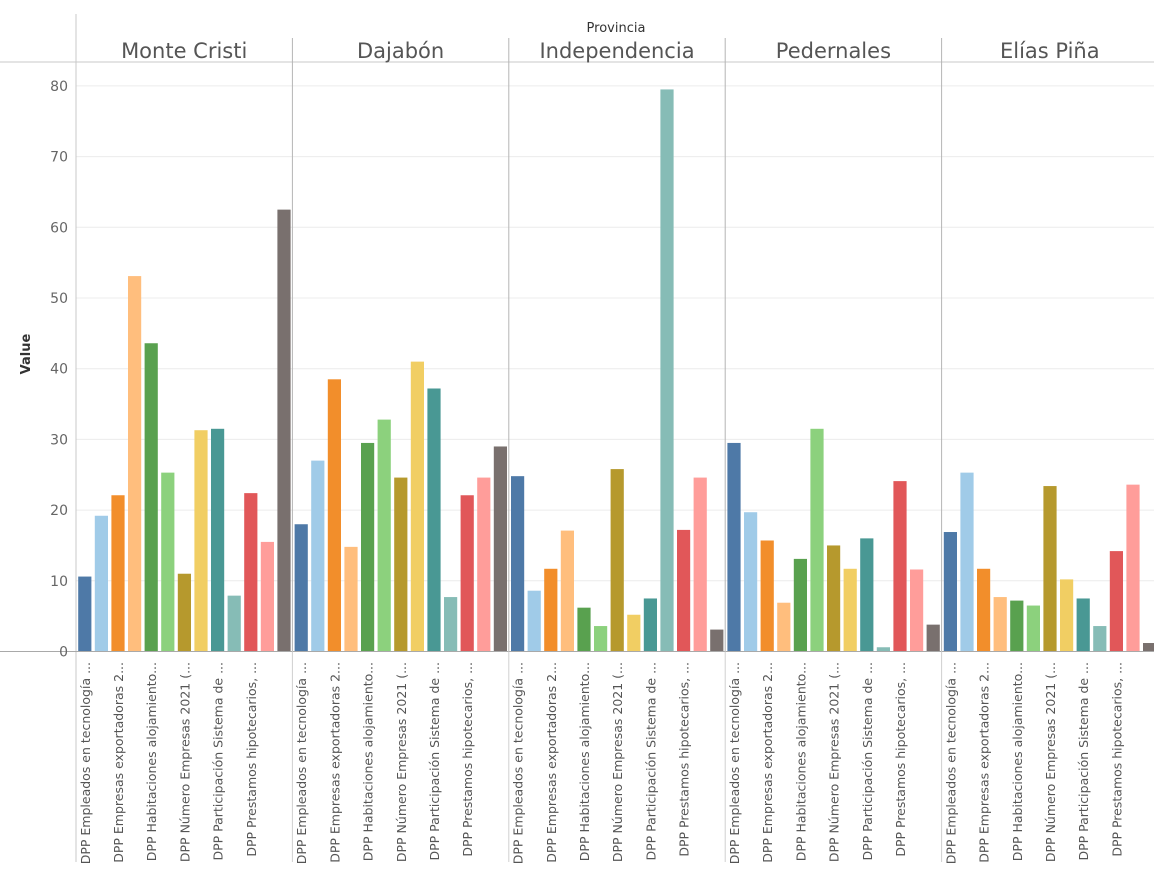  Describe the element at coordinates (616, 28) in the screenshot. I see `facet-header: Provincia` at that location.